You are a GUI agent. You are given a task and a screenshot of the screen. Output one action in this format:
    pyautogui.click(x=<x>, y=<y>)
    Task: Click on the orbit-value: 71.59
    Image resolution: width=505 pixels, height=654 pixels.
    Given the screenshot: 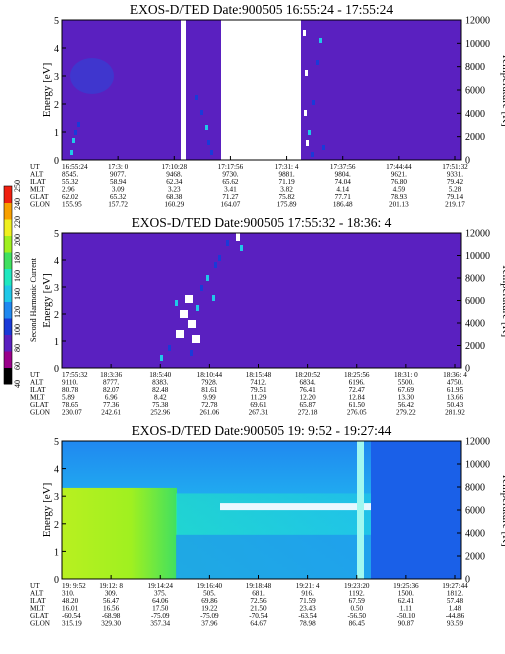 What is the action you would take?
    pyautogui.click(x=308, y=601)
    